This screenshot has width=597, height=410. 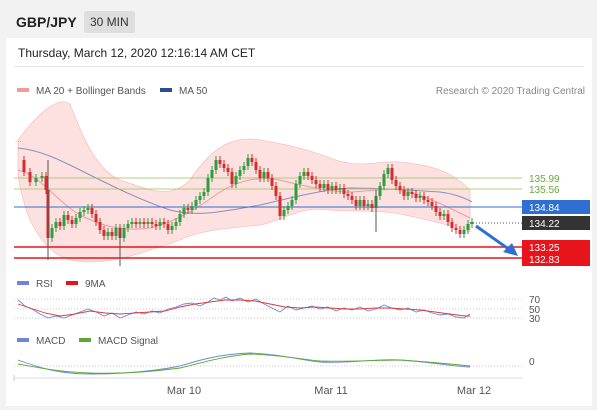 I want to click on macd-line, so click(x=244, y=363).